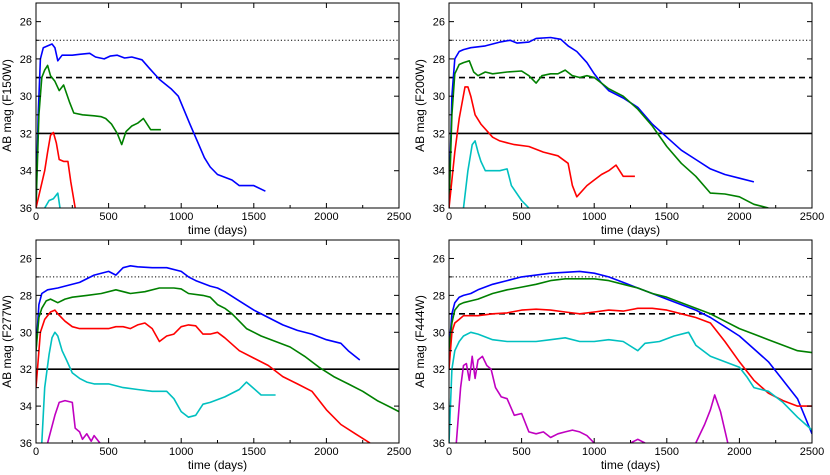  I want to click on y-axis-label: AB mag (F150W), so click(7, 105).